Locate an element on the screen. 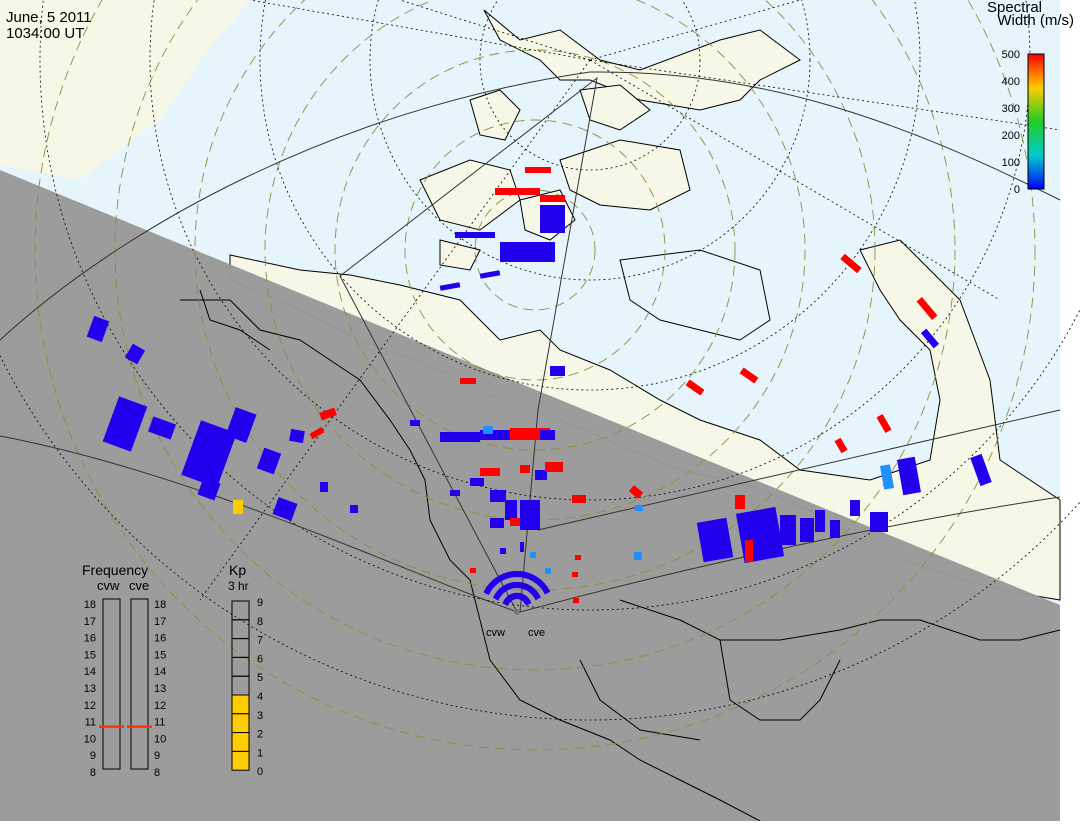 Image resolution: width=1080 pixels, height=826 pixels. kp-tick-label: 0 is located at coordinates (260, 772).